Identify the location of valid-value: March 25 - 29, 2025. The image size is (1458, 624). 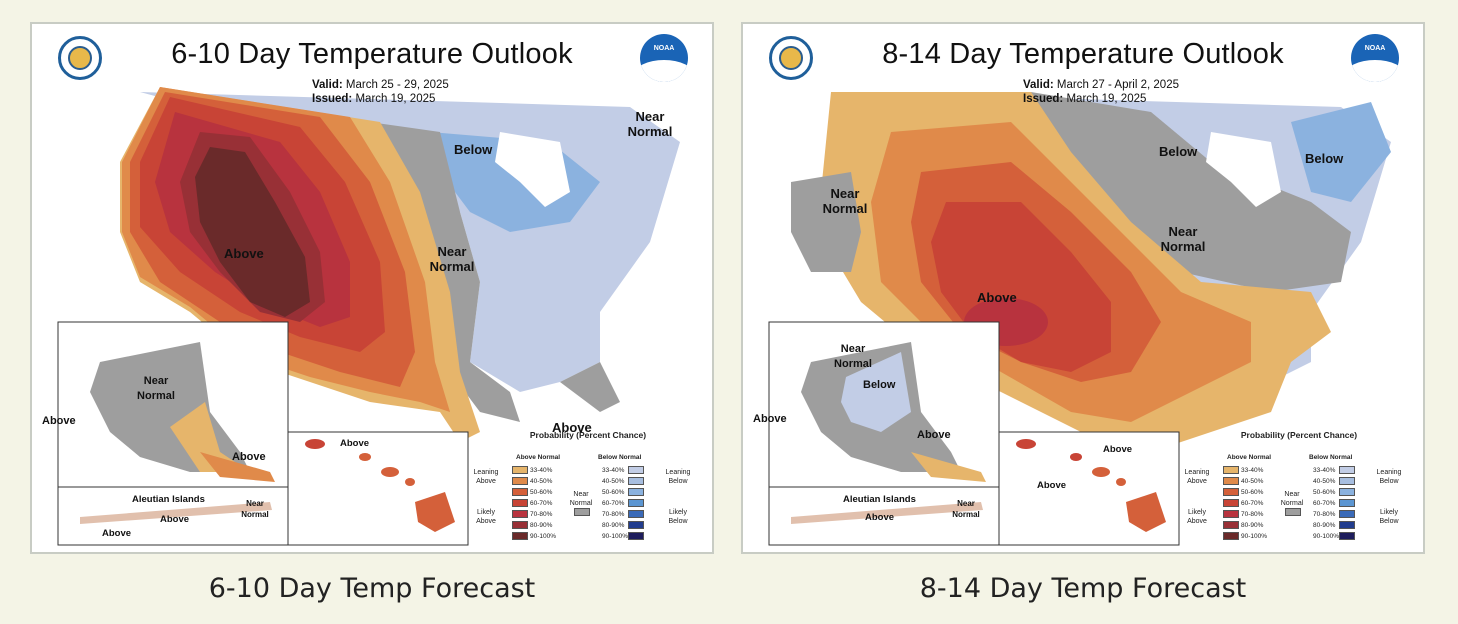
(397, 85).